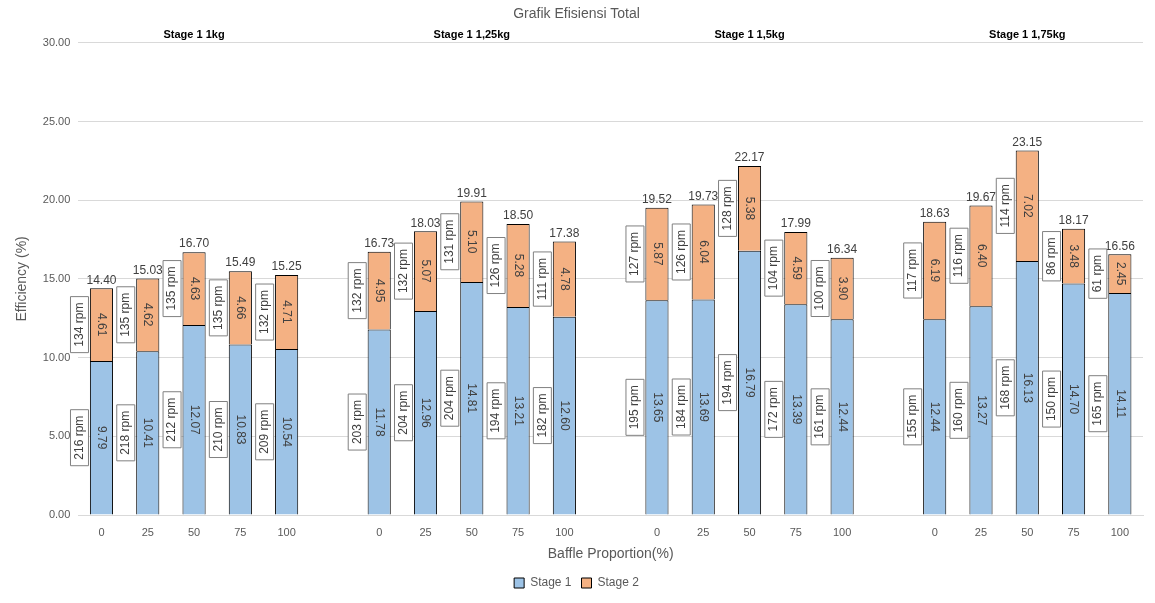 The image size is (1155, 603). What do you see at coordinates (1027, 141) in the screenshot?
I see `total-label: 23.15` at bounding box center [1027, 141].